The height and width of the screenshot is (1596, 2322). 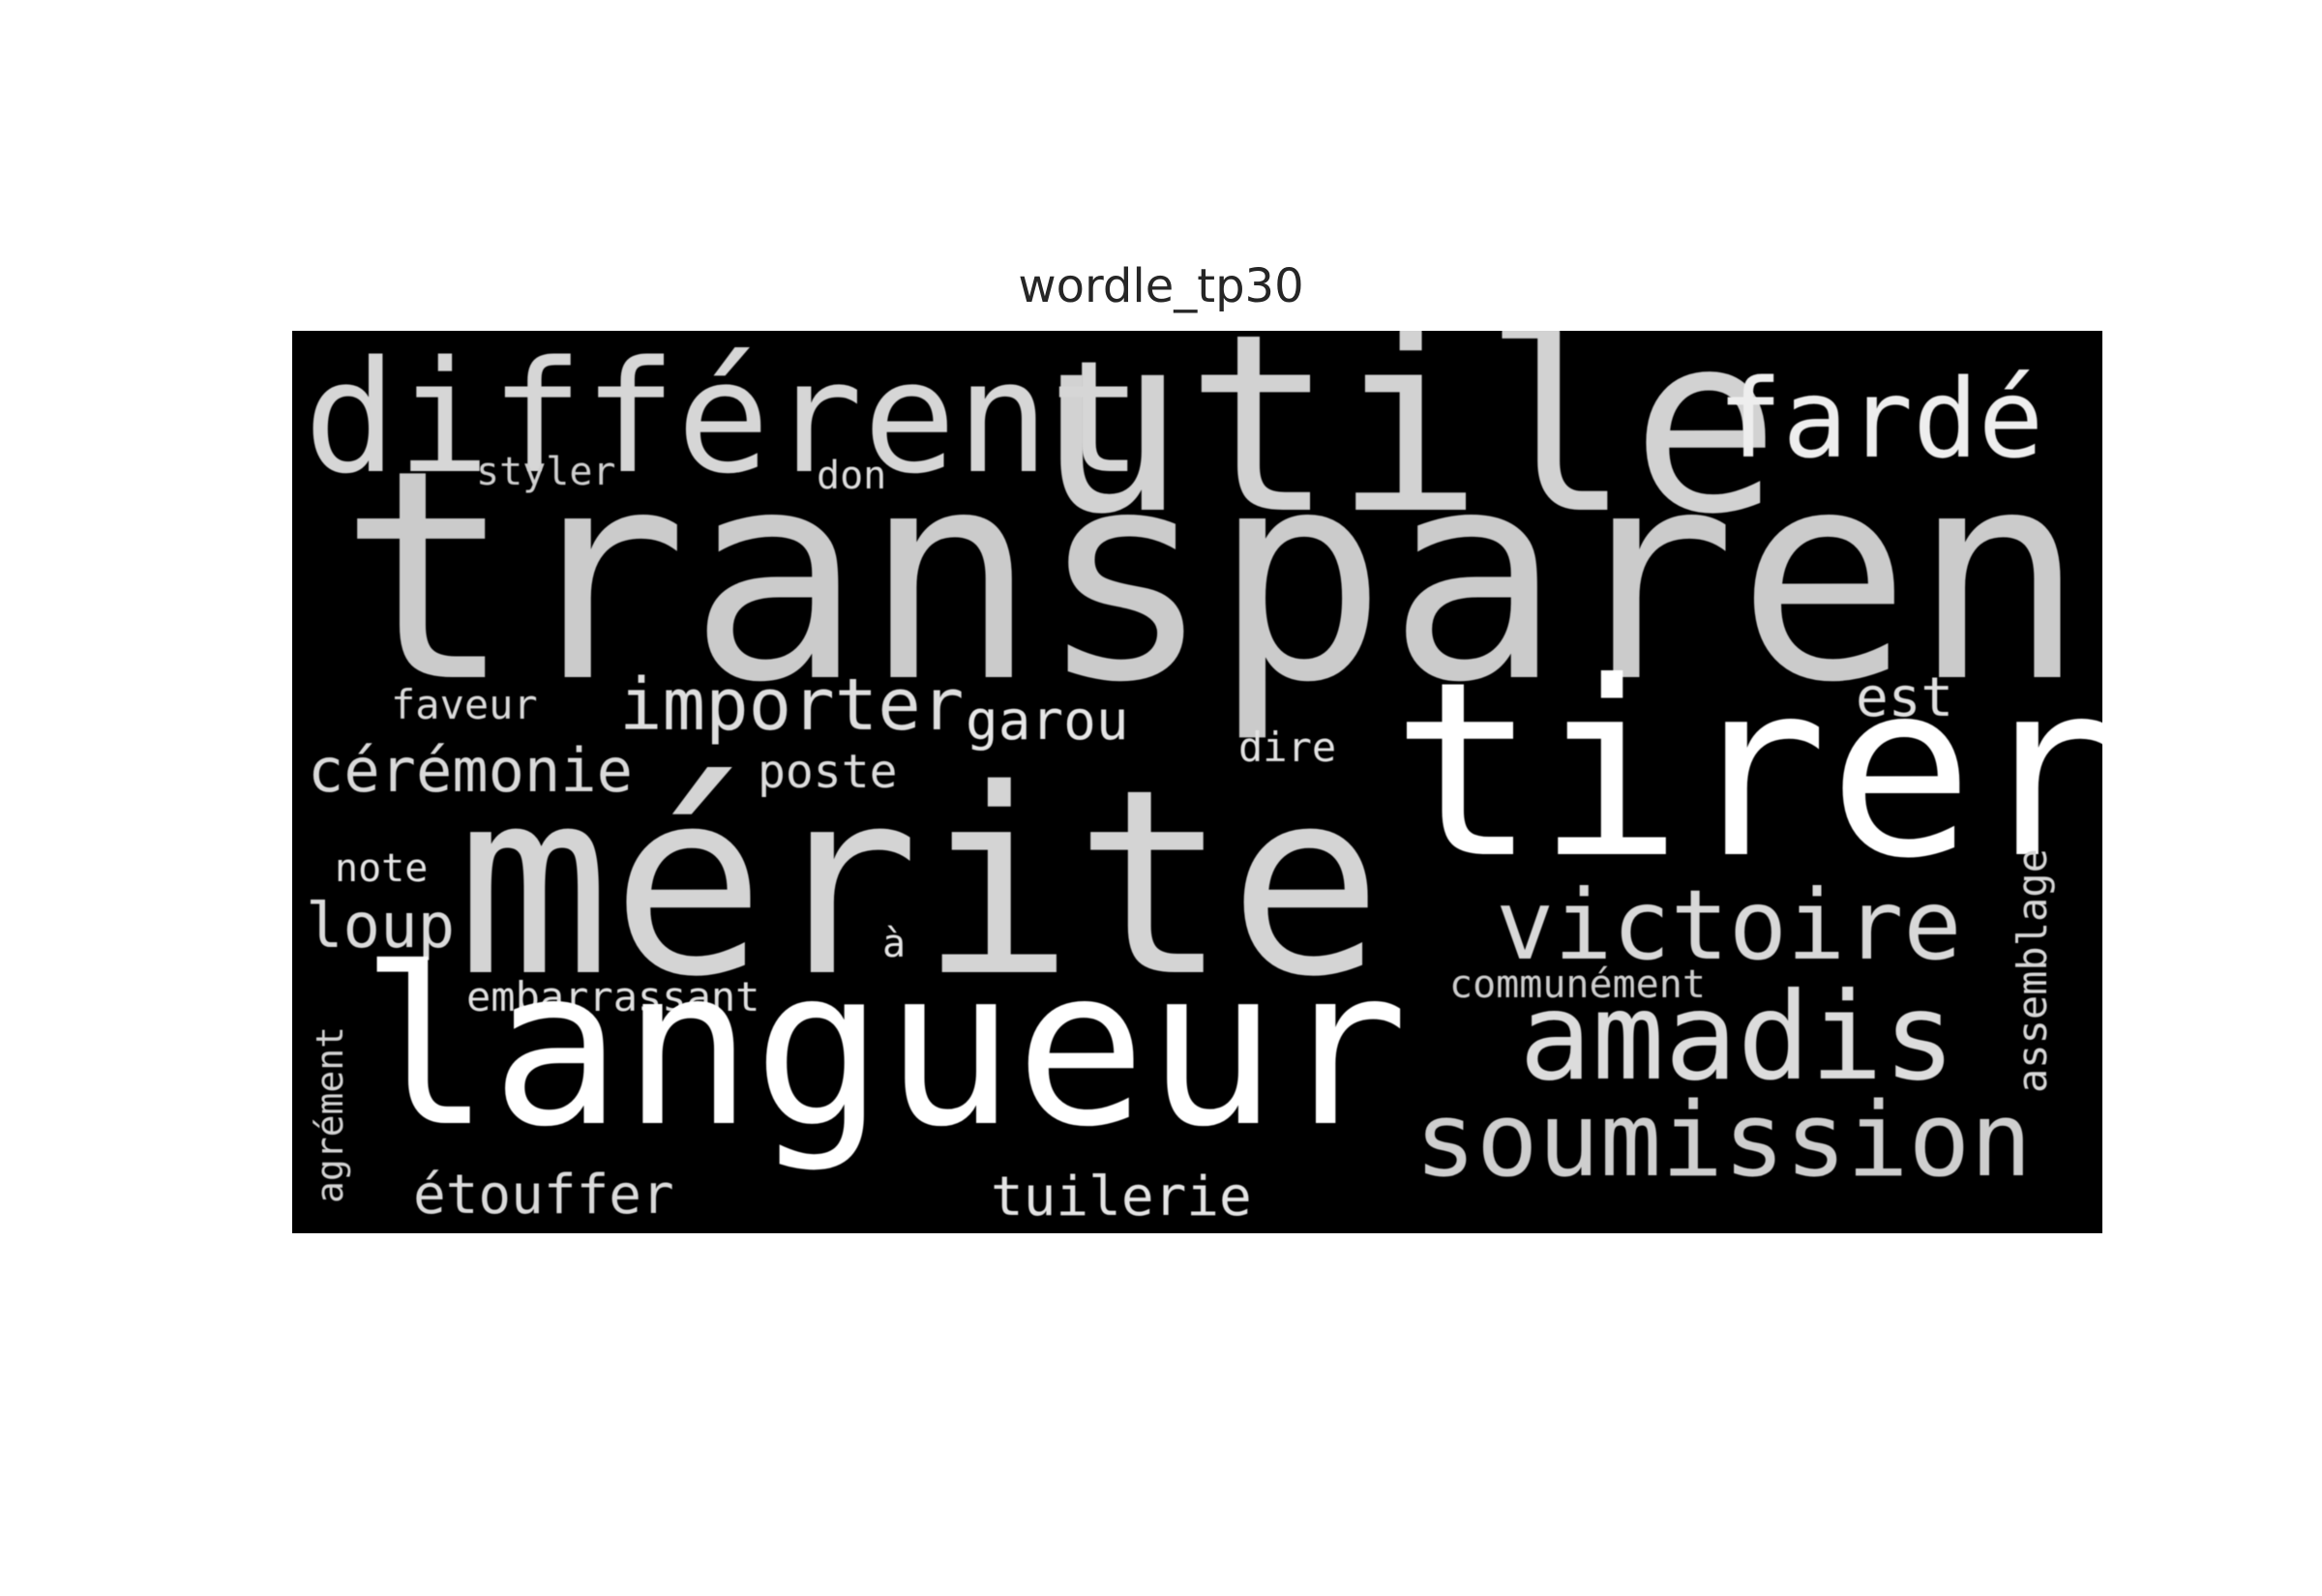 I want to click on word-communement: communément, so click(x=1577, y=984).